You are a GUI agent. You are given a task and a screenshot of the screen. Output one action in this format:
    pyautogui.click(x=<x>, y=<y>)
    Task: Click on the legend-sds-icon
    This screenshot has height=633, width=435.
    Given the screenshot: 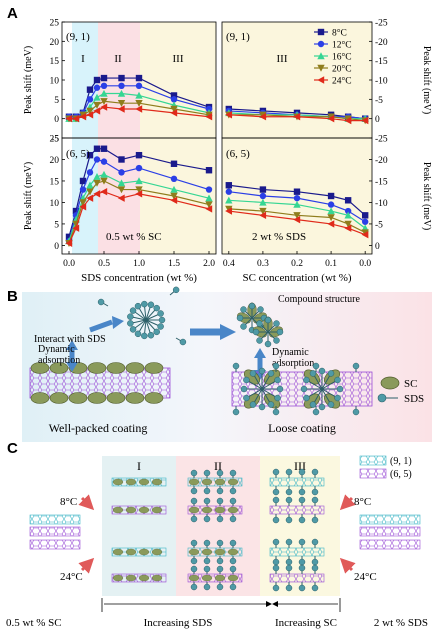 What is the action you would take?
    pyautogui.click(x=382, y=398)
    